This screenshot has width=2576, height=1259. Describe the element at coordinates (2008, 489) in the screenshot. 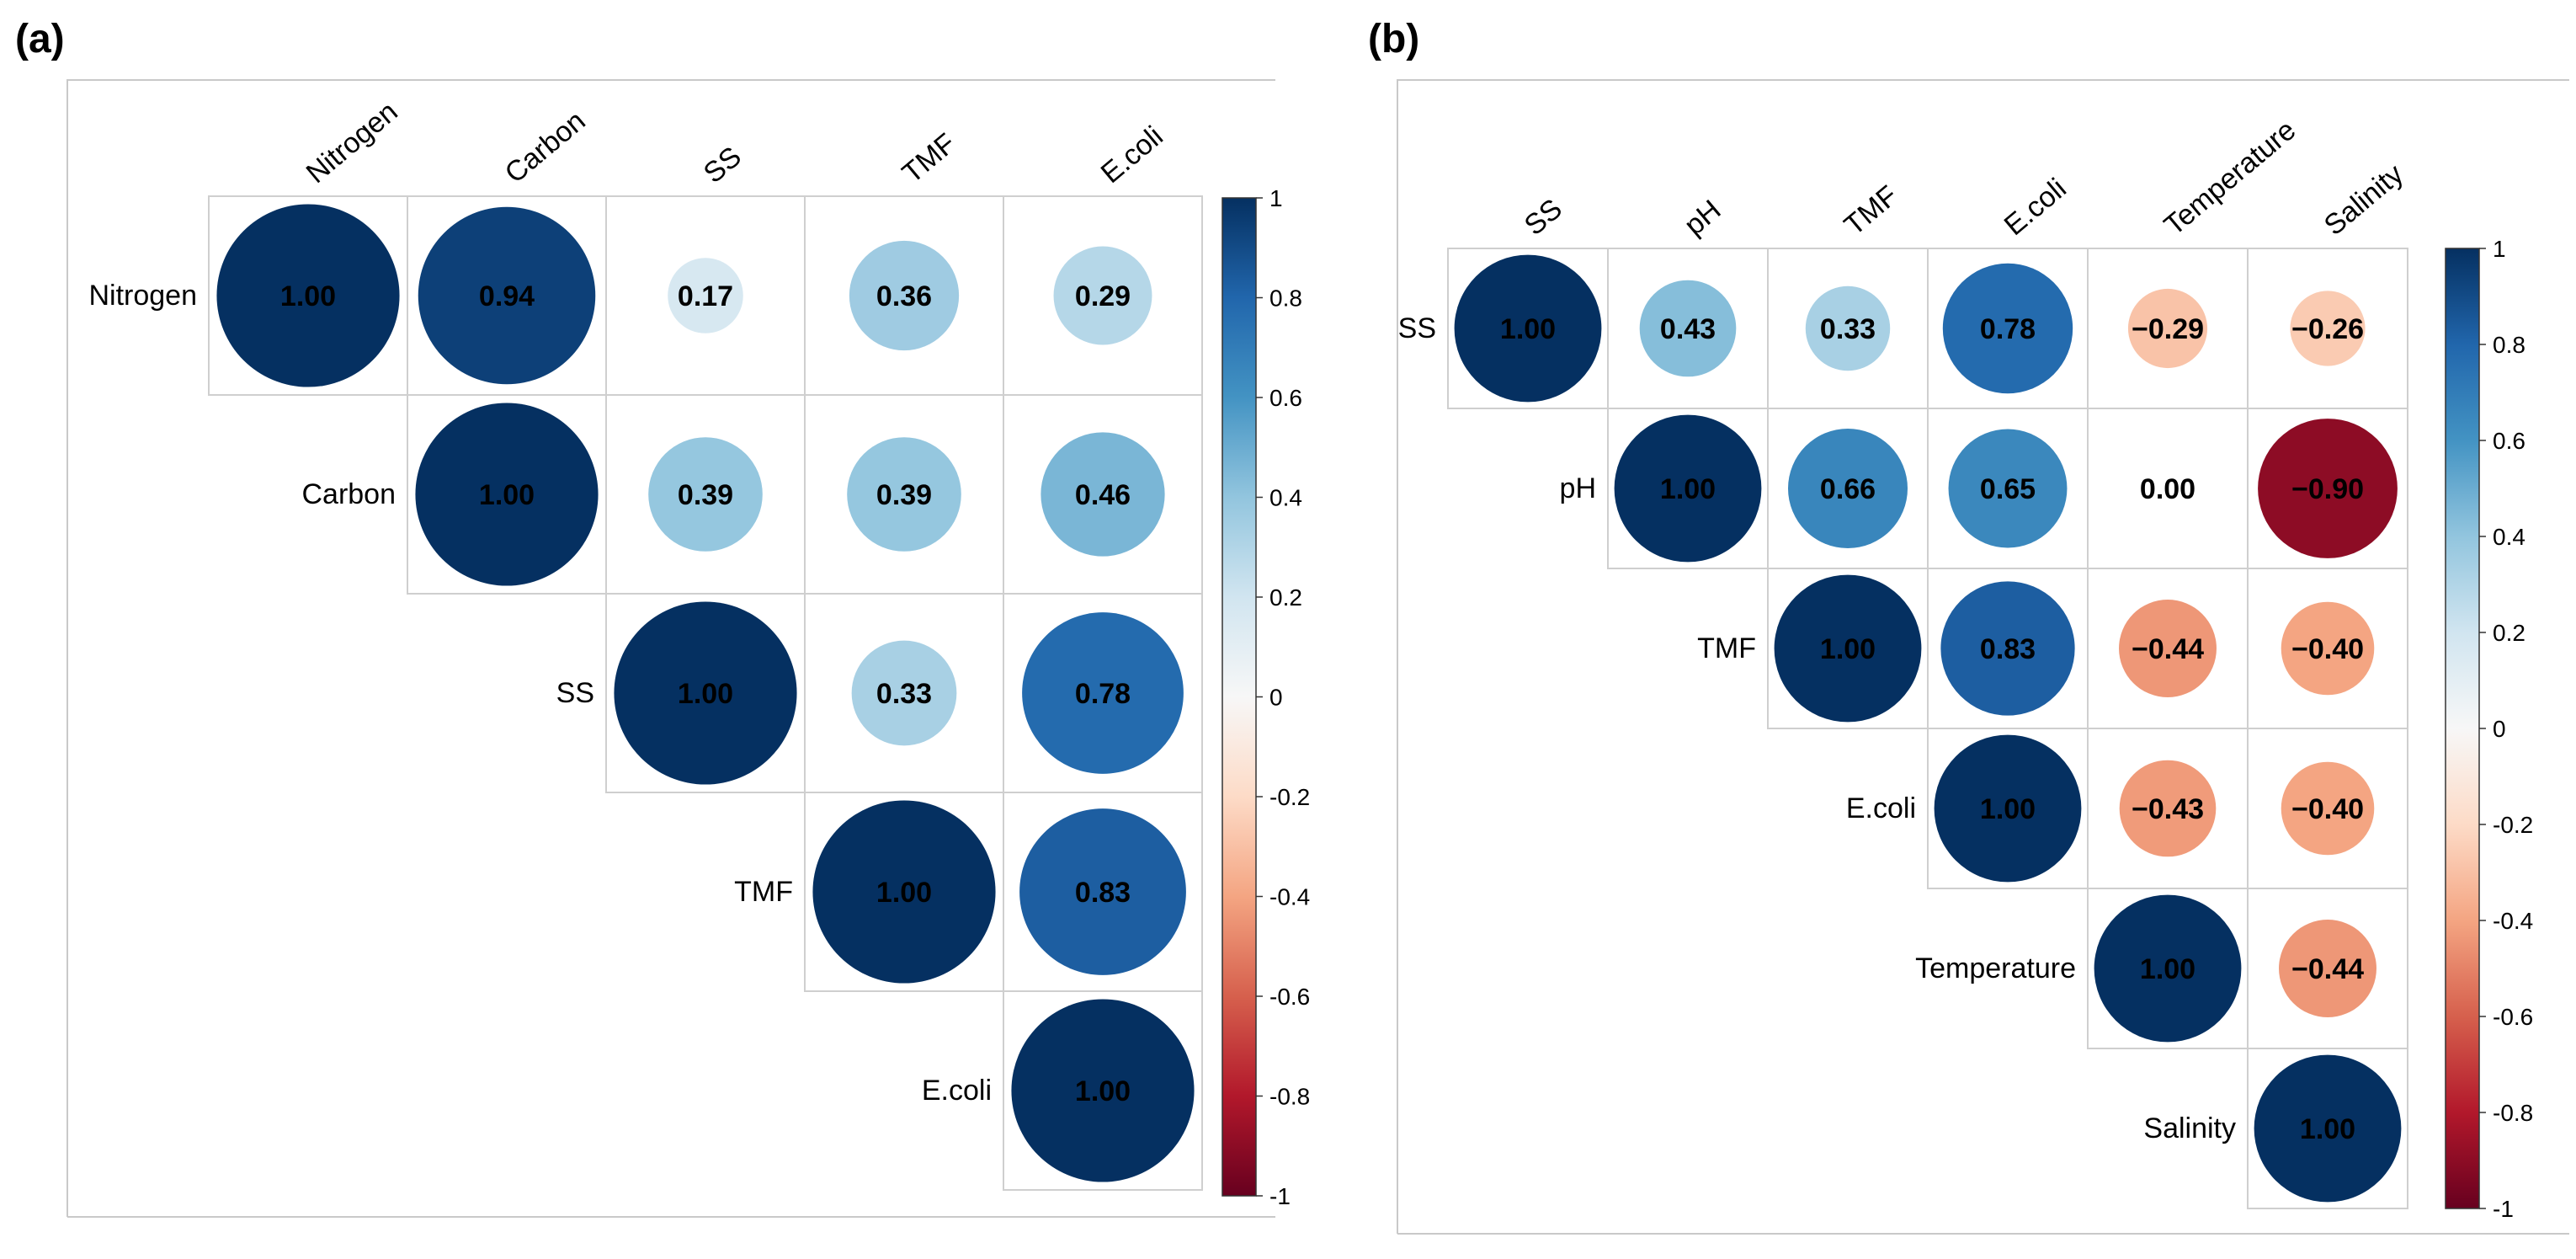

I see `correlation-value: 0.65` at that location.